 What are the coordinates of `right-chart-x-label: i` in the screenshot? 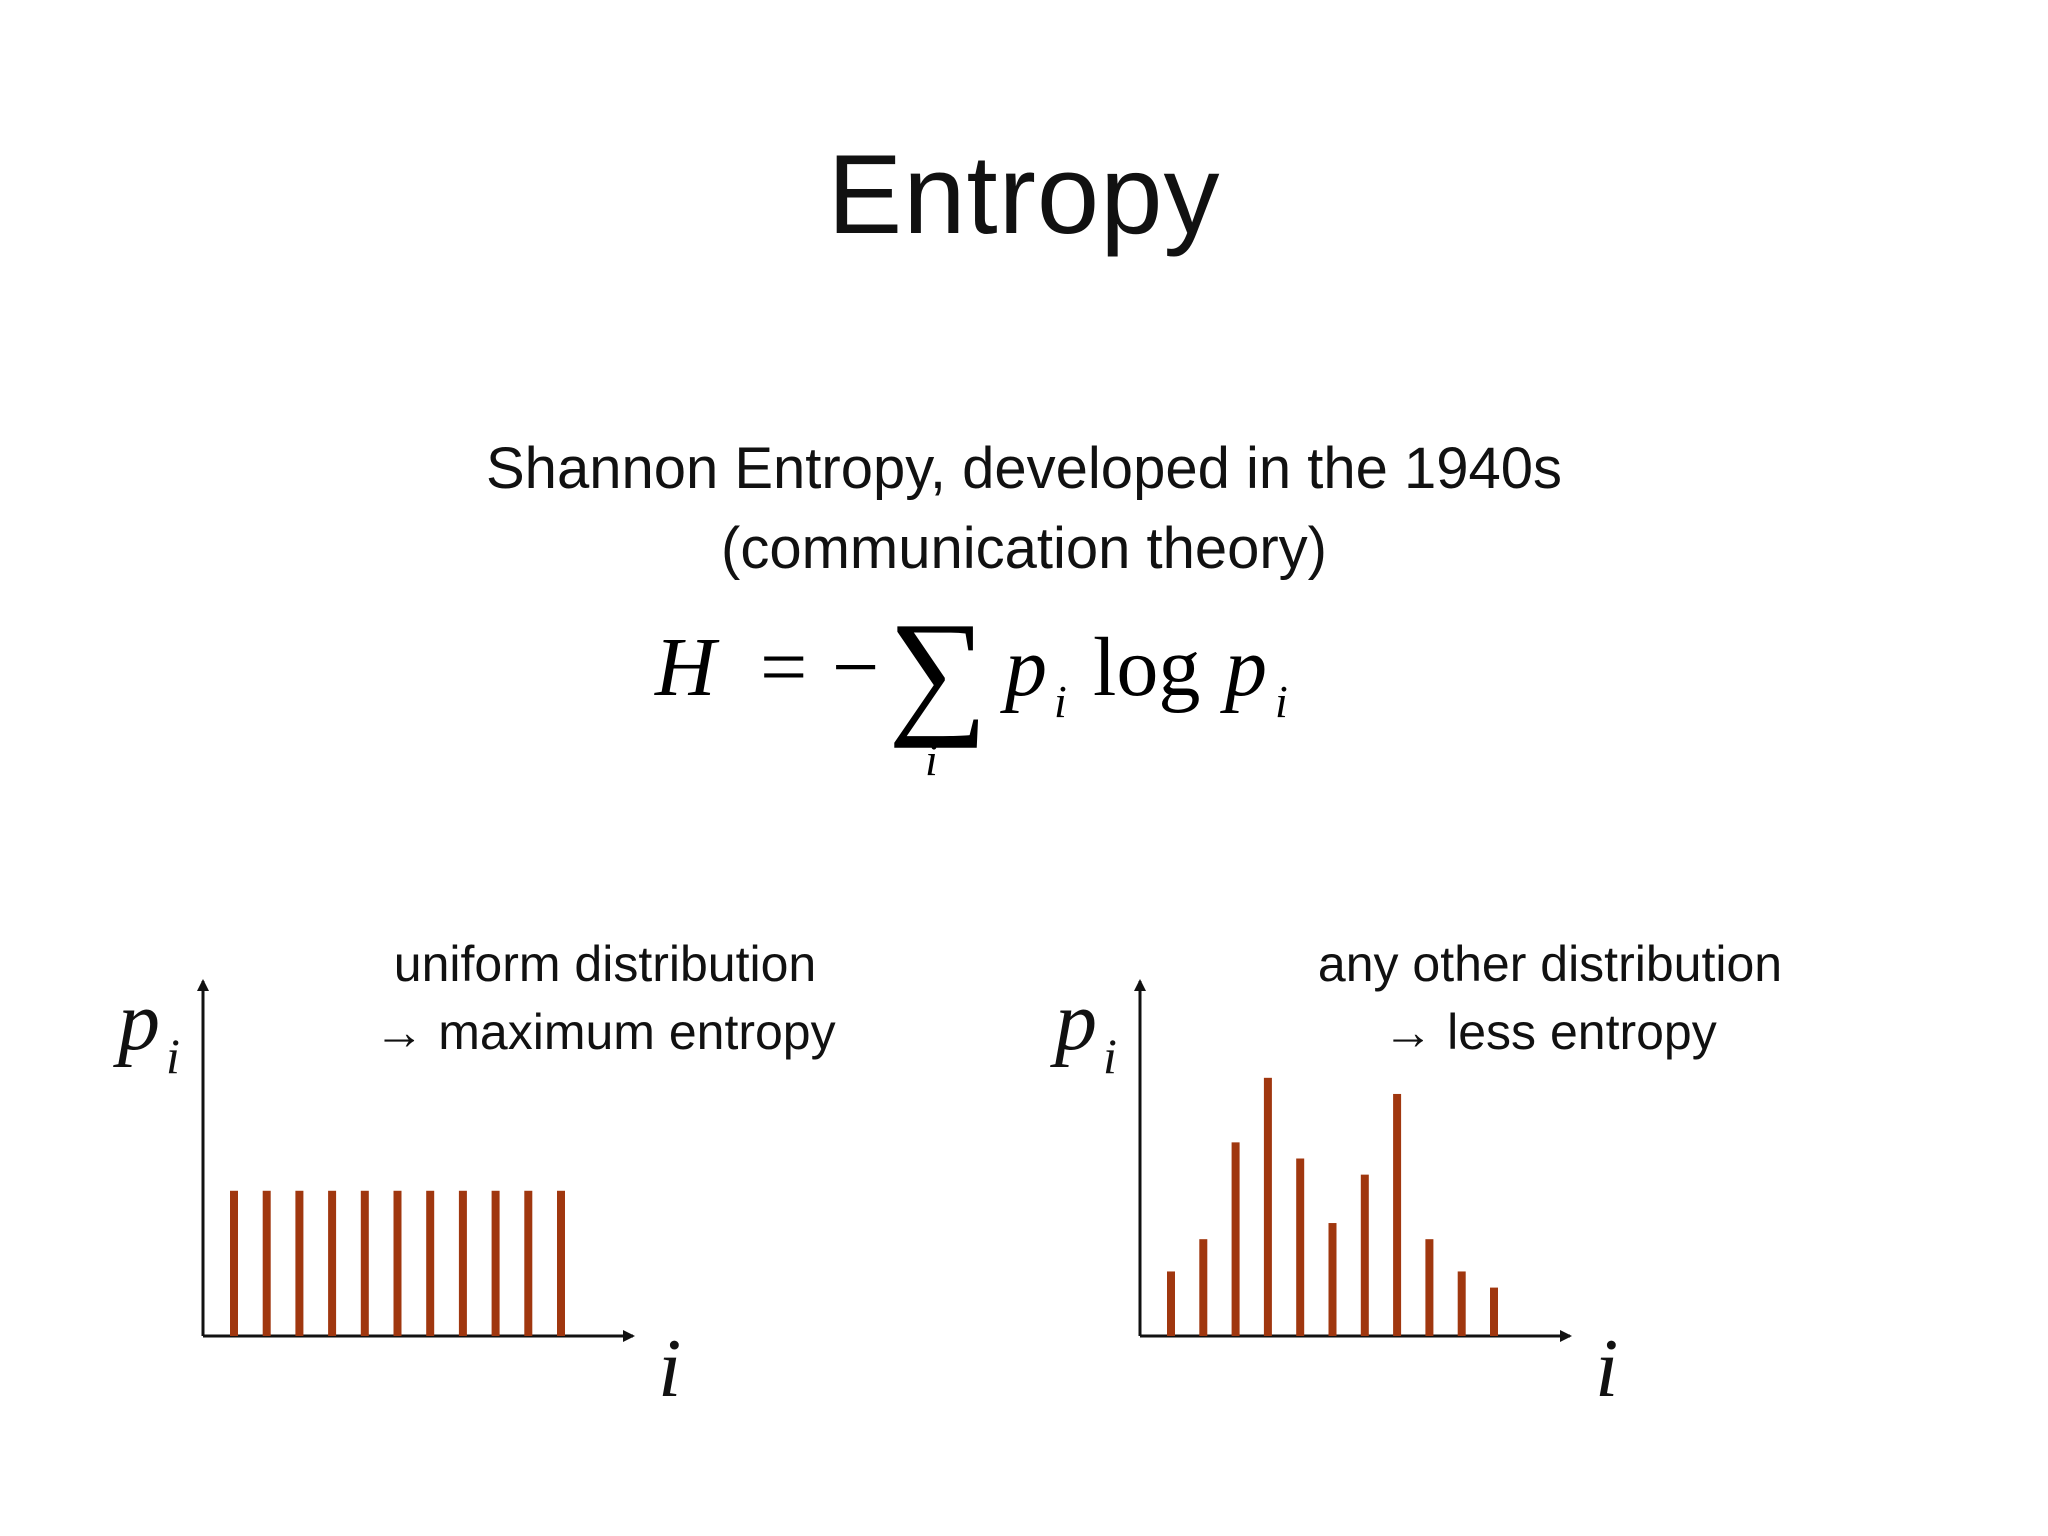 It's located at (1606, 1368).